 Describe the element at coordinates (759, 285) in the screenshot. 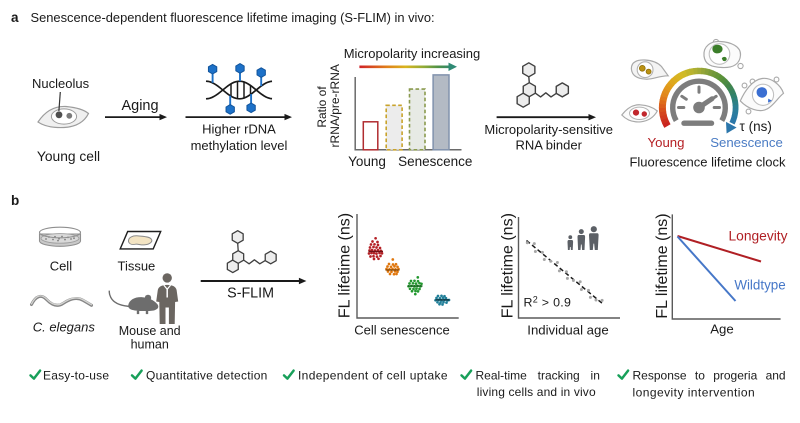

I see `svg-text: Wildtype` at that location.